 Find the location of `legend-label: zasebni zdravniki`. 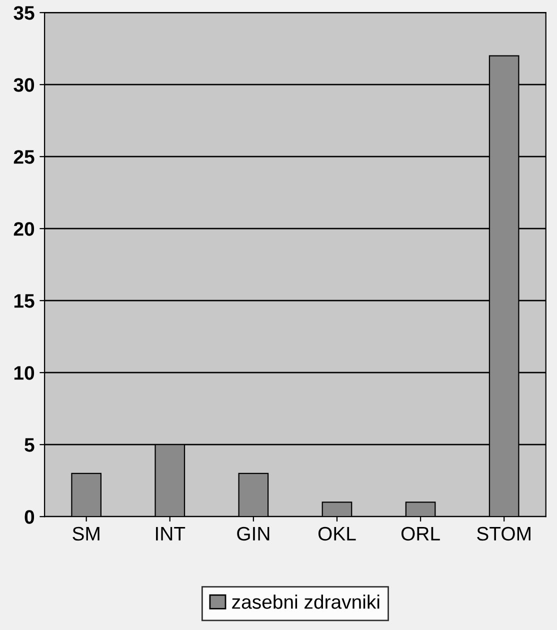

legend-label: zasebni zdravniki is located at coordinates (306, 601).